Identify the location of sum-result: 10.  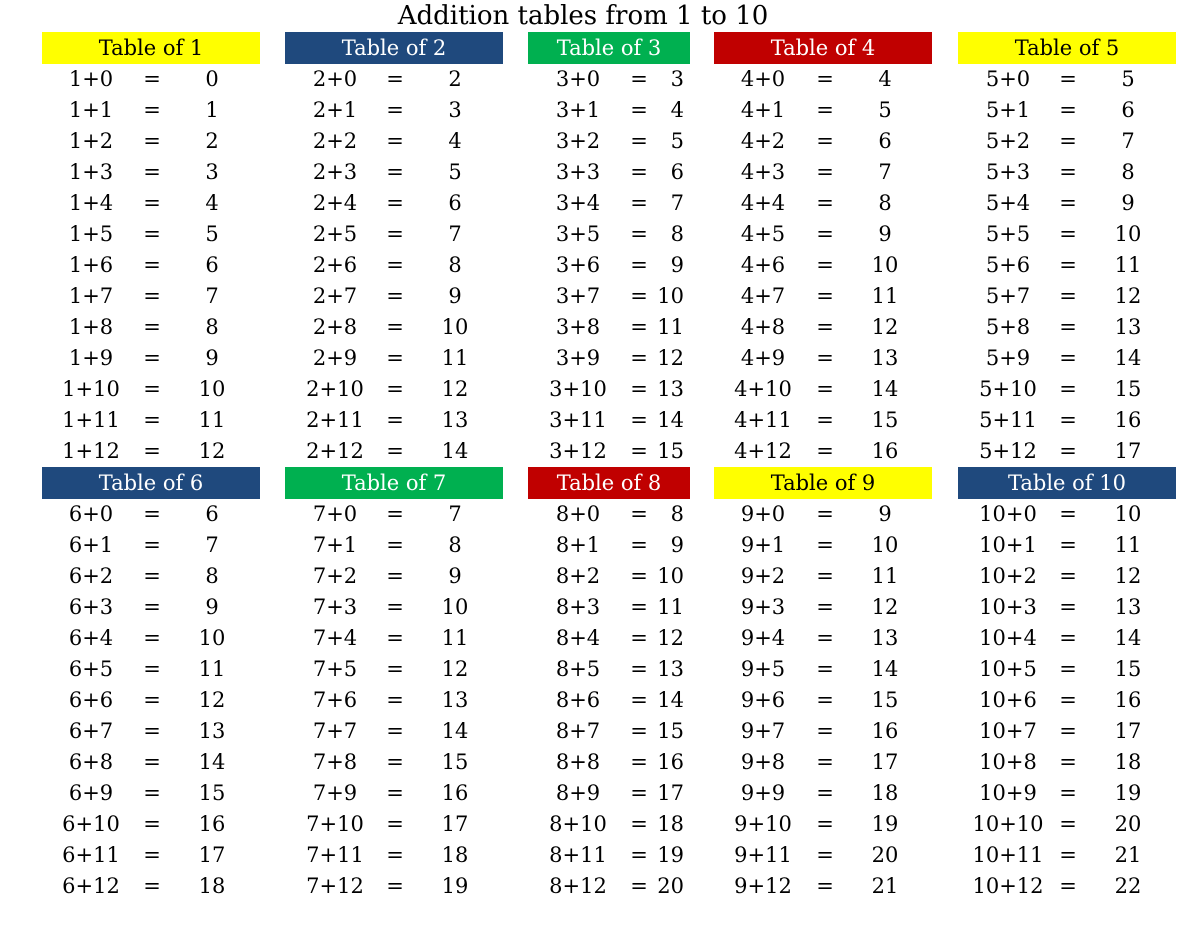
(670, 576).